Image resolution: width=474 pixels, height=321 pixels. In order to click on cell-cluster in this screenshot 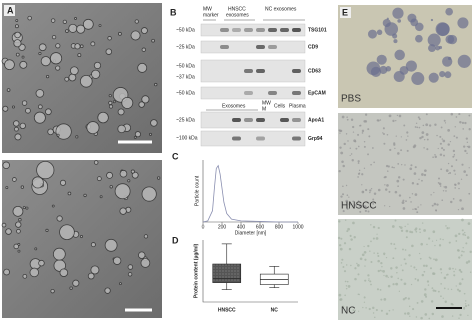, I will do `click(376, 71)`.